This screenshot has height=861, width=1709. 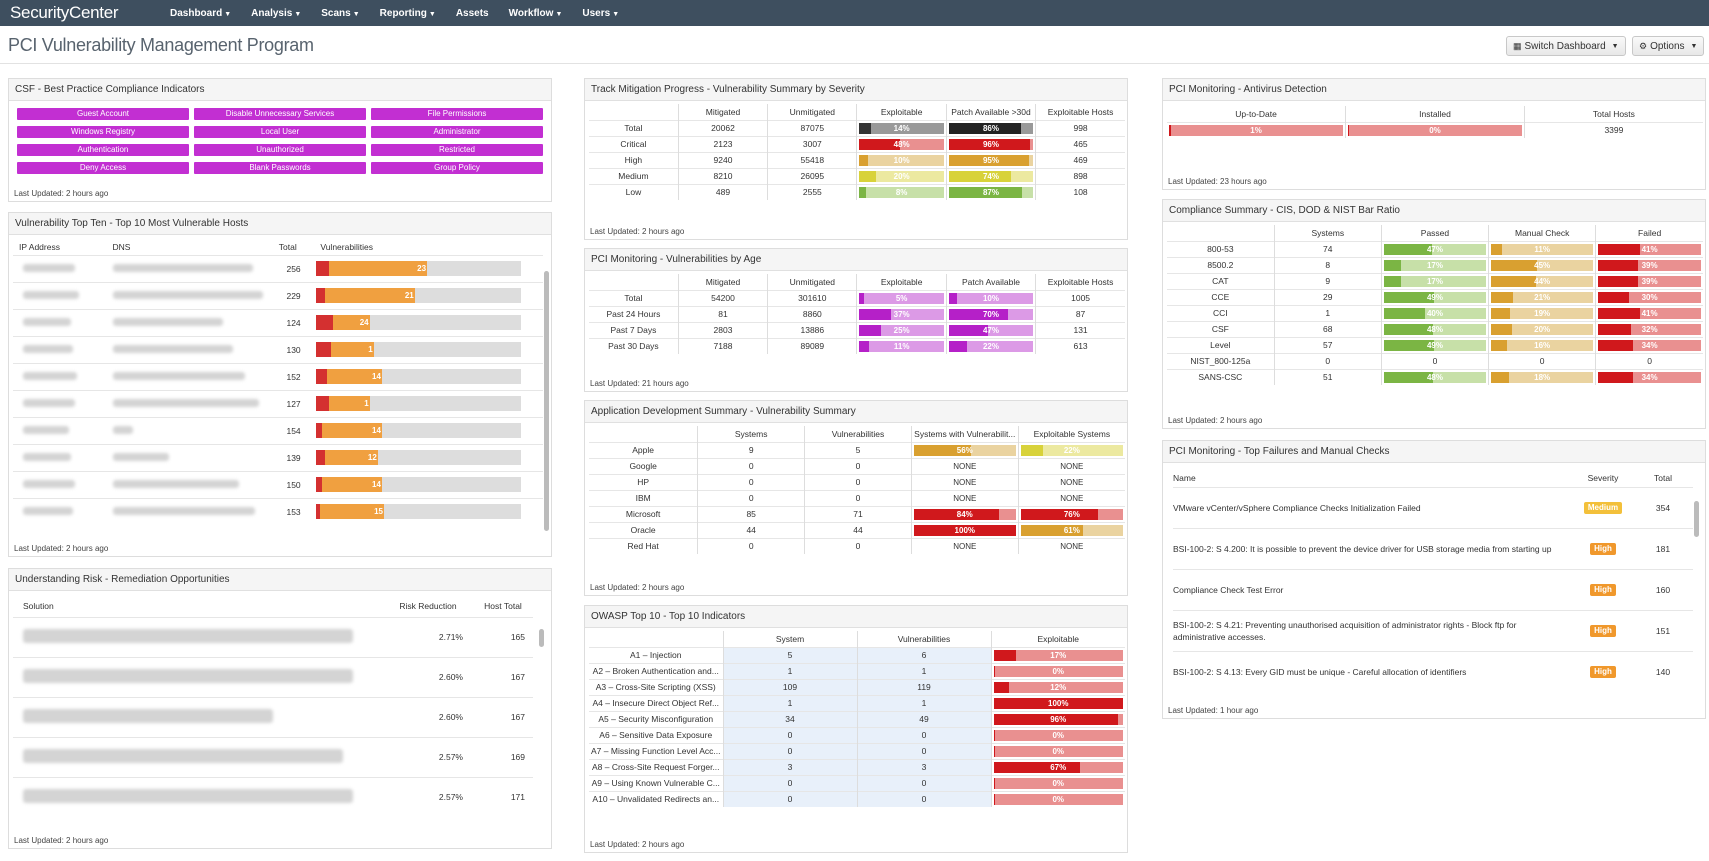 What do you see at coordinates (103, 150) in the screenshot?
I see `csf-indicator-button: Authentication` at bounding box center [103, 150].